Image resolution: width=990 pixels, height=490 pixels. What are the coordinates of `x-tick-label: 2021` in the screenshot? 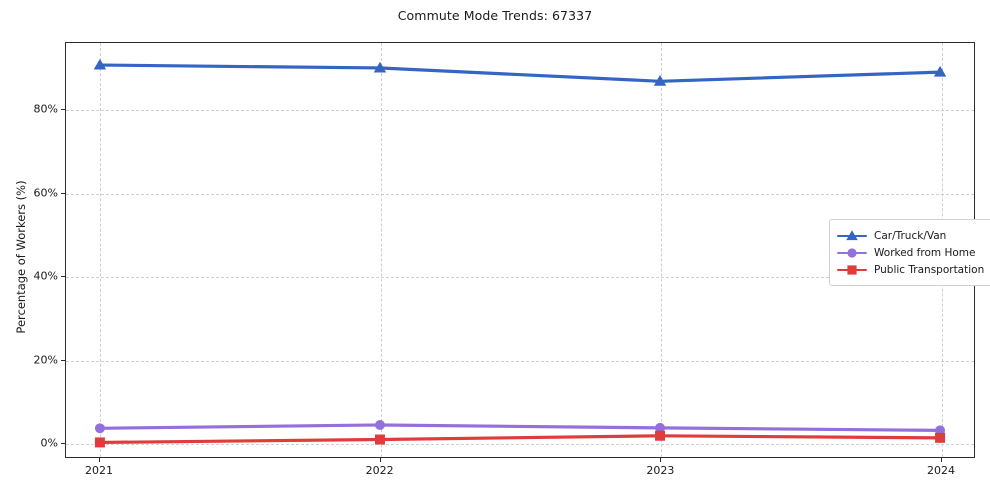 It's located at (99, 470).